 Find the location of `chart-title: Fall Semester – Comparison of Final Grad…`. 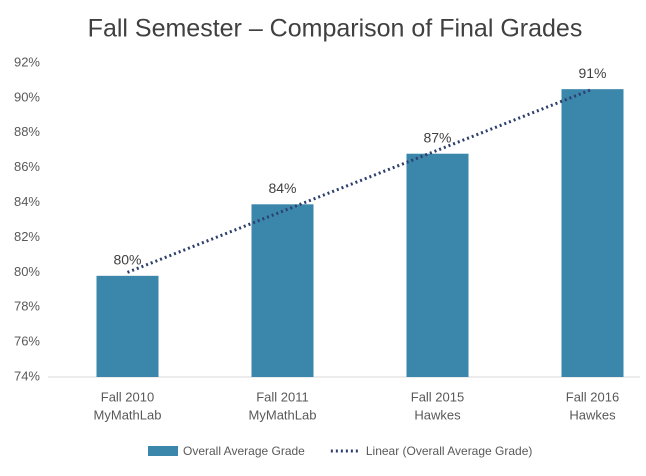

chart-title: Fall Semester – Comparison of Final Grad… is located at coordinates (335, 29).